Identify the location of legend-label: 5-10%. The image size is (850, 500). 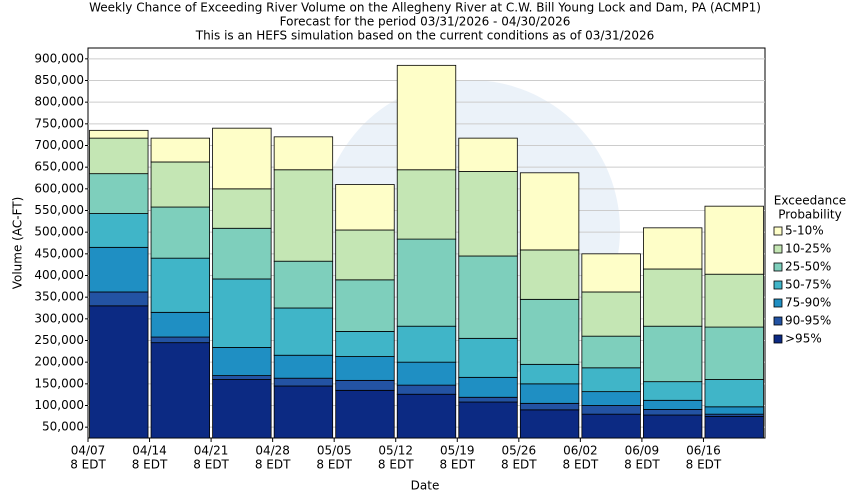
(804, 231).